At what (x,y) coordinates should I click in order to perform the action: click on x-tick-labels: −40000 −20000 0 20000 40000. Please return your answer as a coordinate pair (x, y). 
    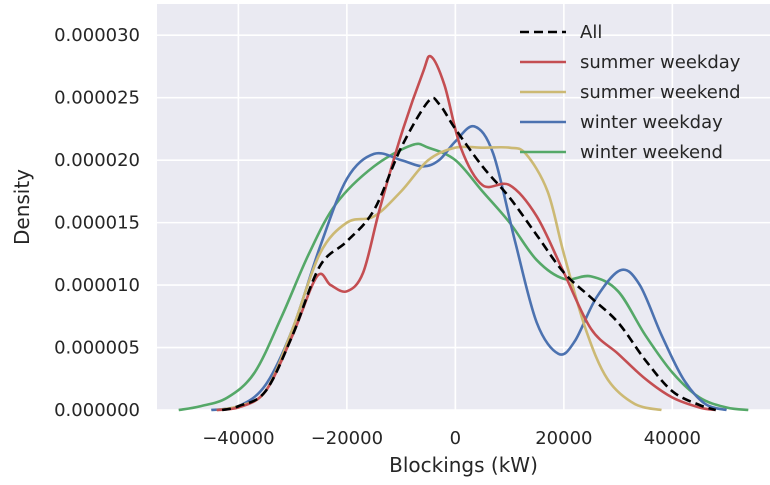
    Looking at the image, I should click on (451, 438).